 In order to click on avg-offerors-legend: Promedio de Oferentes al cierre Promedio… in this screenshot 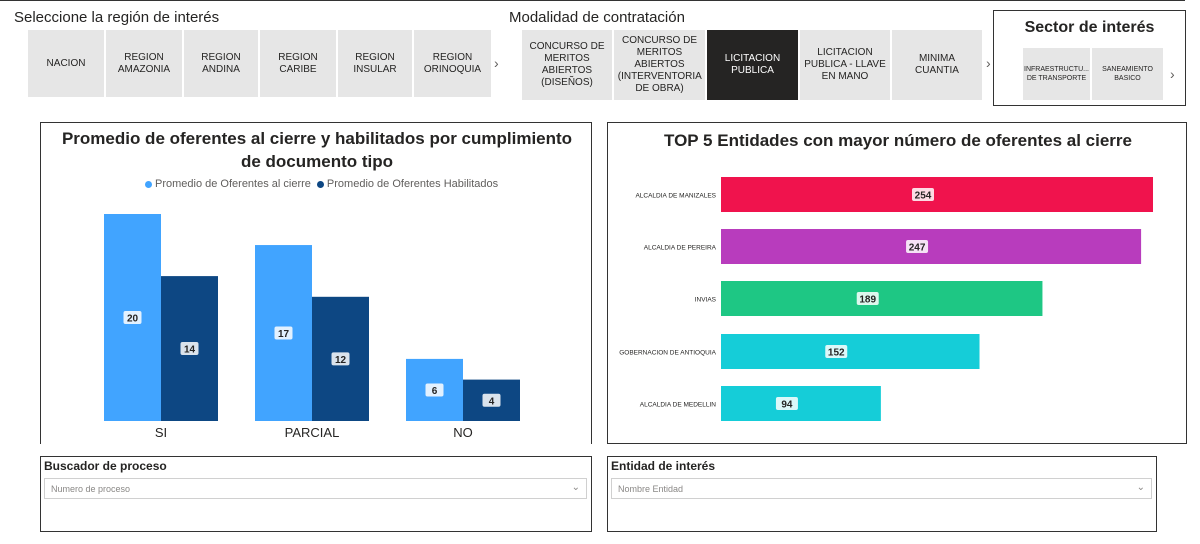, I will do `click(321, 184)`.